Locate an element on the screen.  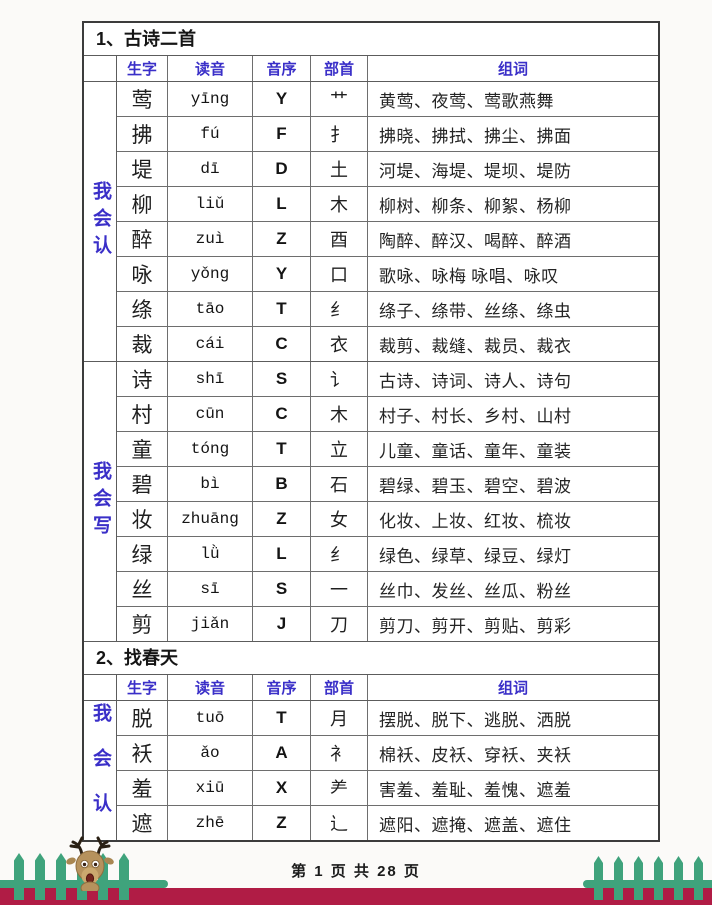
cell-words: 棉袄、皮袄、穿袄、夹袄 is located at coordinates (512, 753).